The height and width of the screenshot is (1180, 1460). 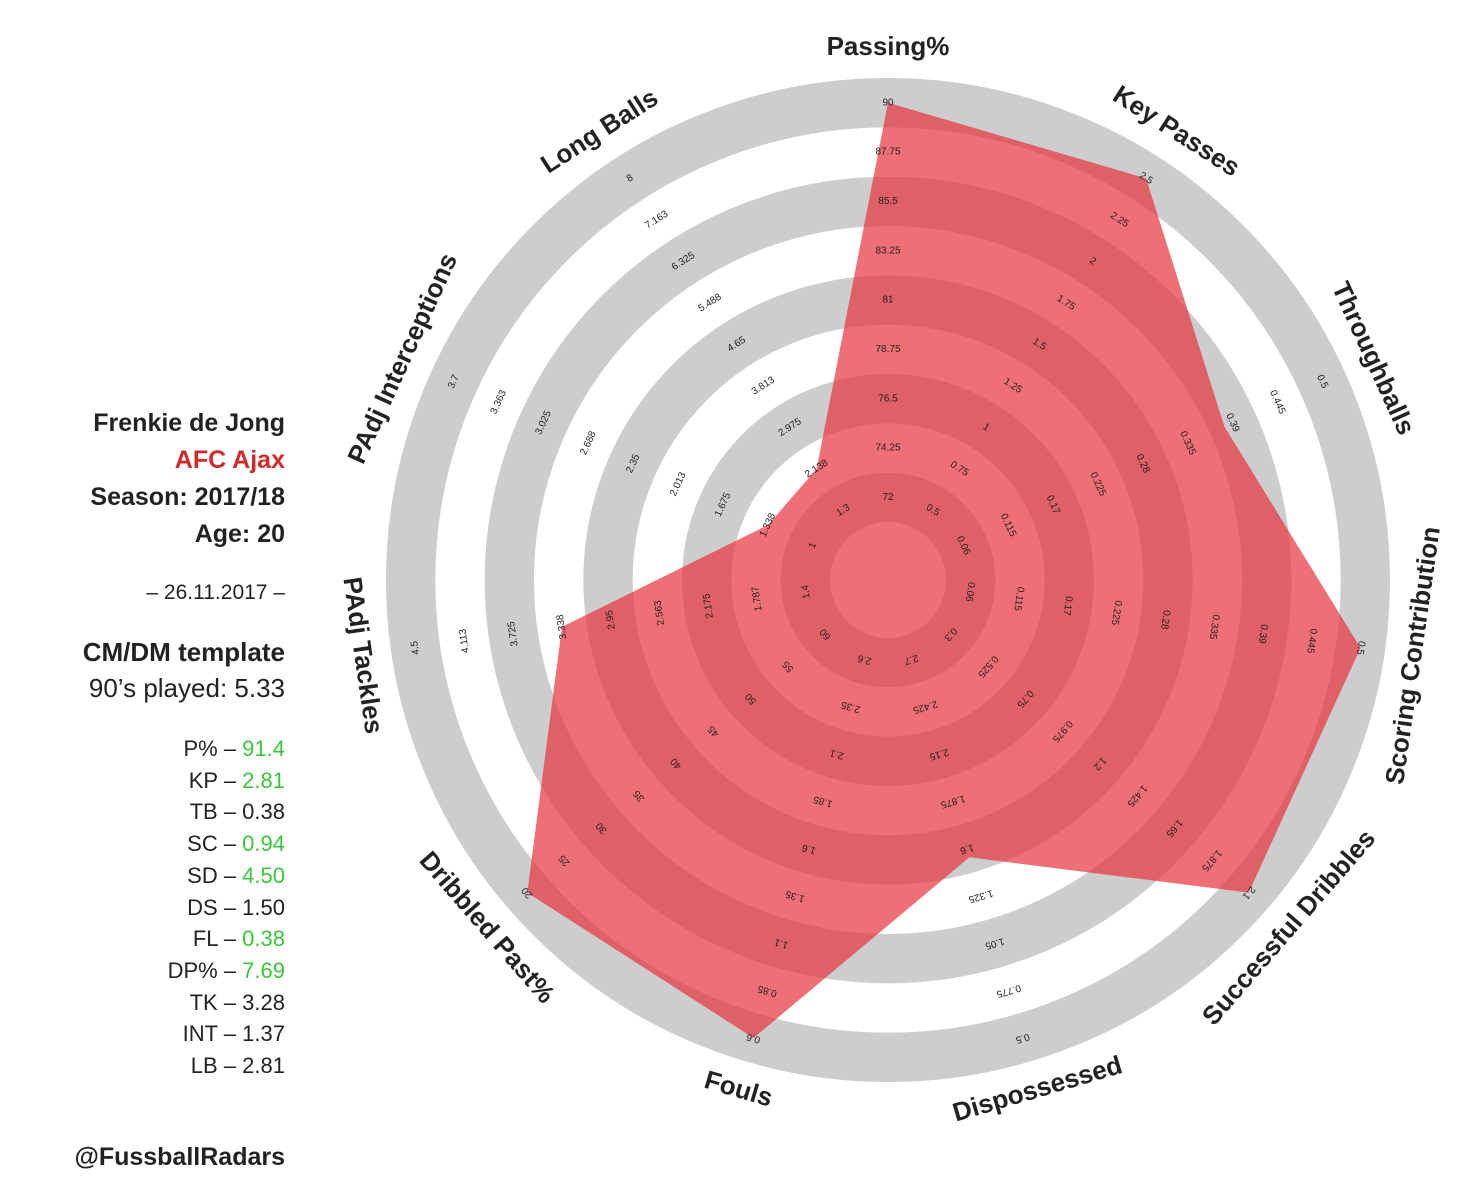 What do you see at coordinates (678, 484) in the screenshot?
I see `tick-label: 2.013` at bounding box center [678, 484].